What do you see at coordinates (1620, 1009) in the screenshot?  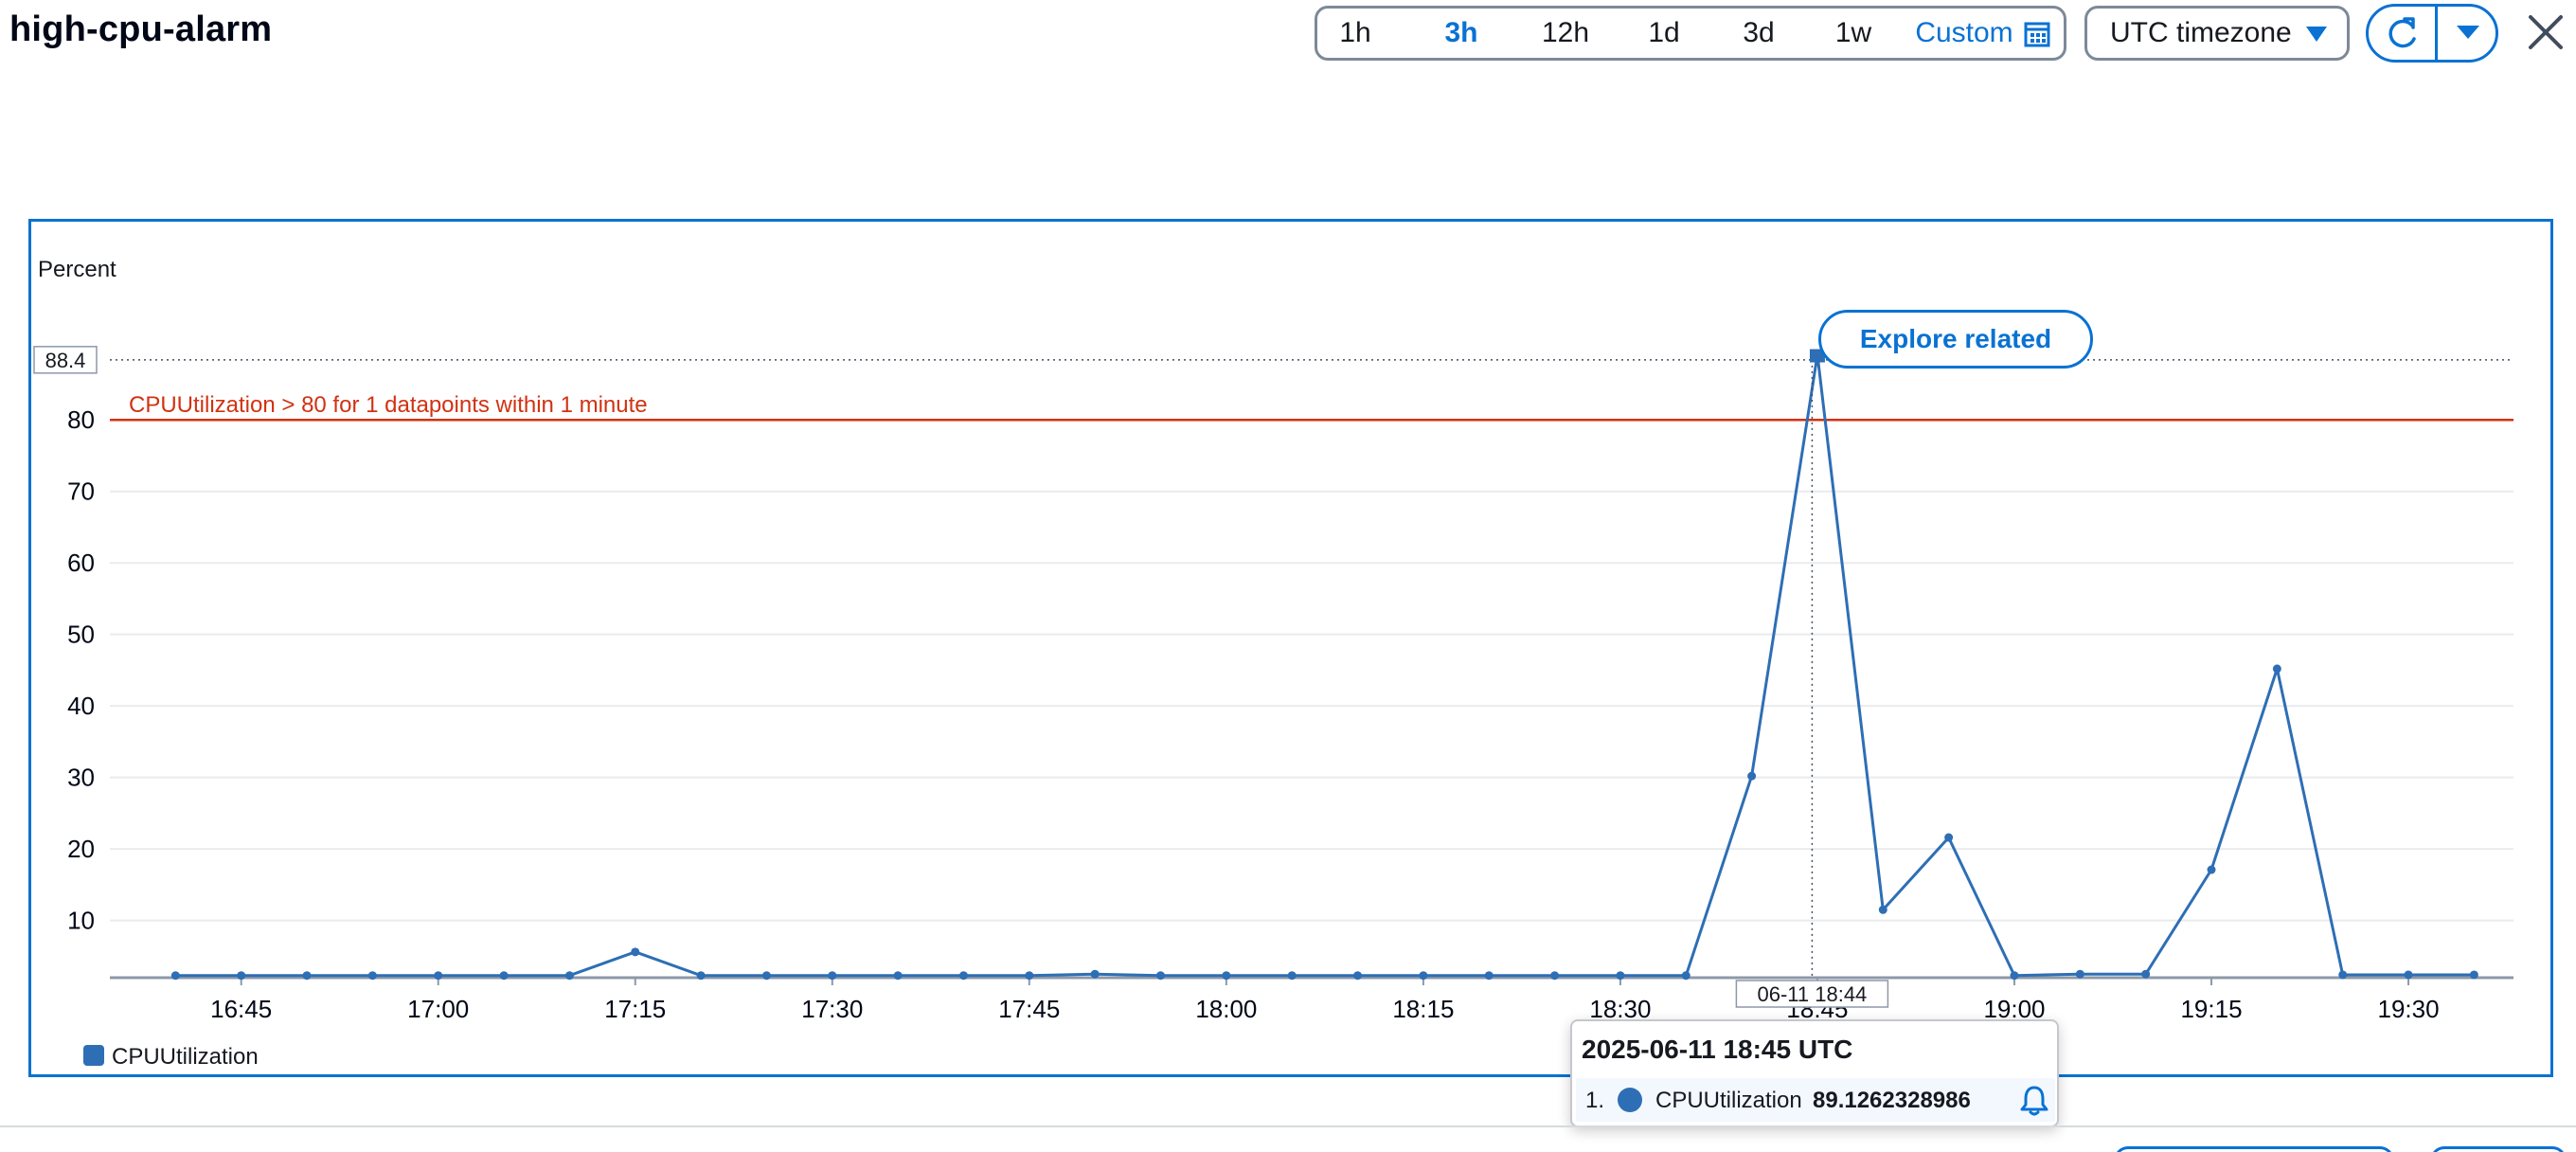 I see `x-tick-label: 18:30` at bounding box center [1620, 1009].